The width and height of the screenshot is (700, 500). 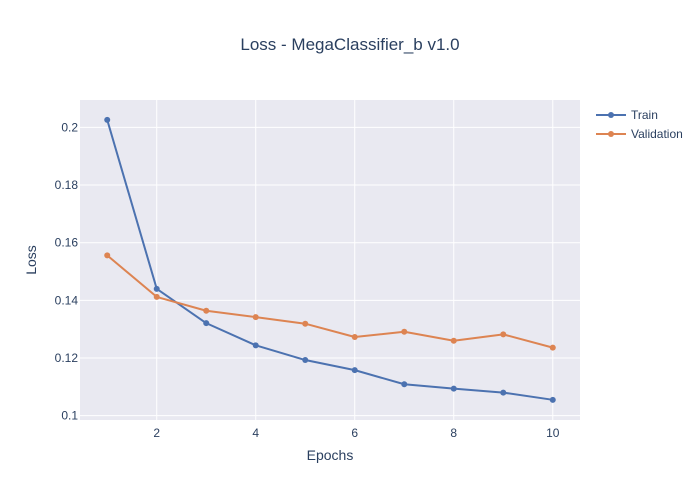 What do you see at coordinates (657, 134) in the screenshot?
I see `legend-label: Validation` at bounding box center [657, 134].